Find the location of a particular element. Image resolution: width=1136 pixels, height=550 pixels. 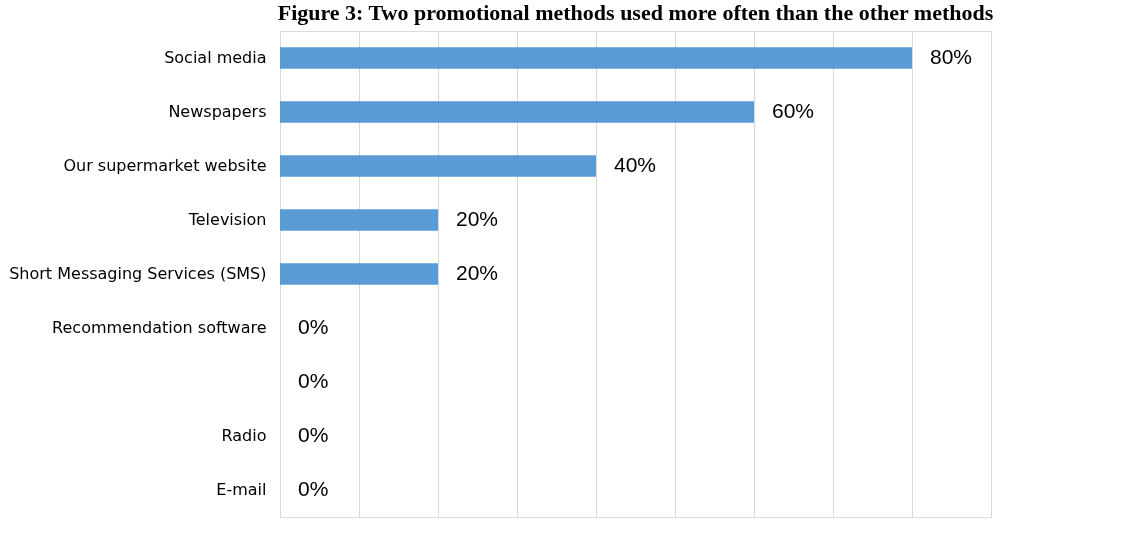

y-tick-label: Newspapers is located at coordinates (217, 111).